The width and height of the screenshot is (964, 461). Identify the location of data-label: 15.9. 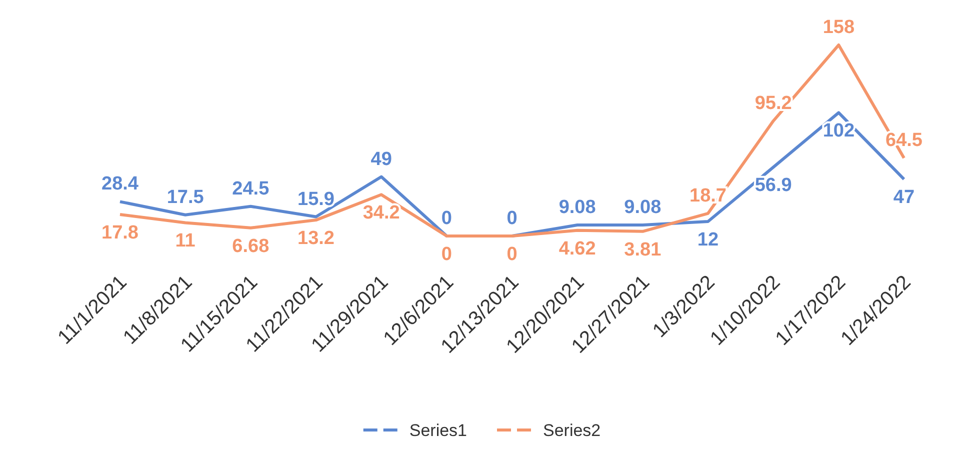
(316, 199).